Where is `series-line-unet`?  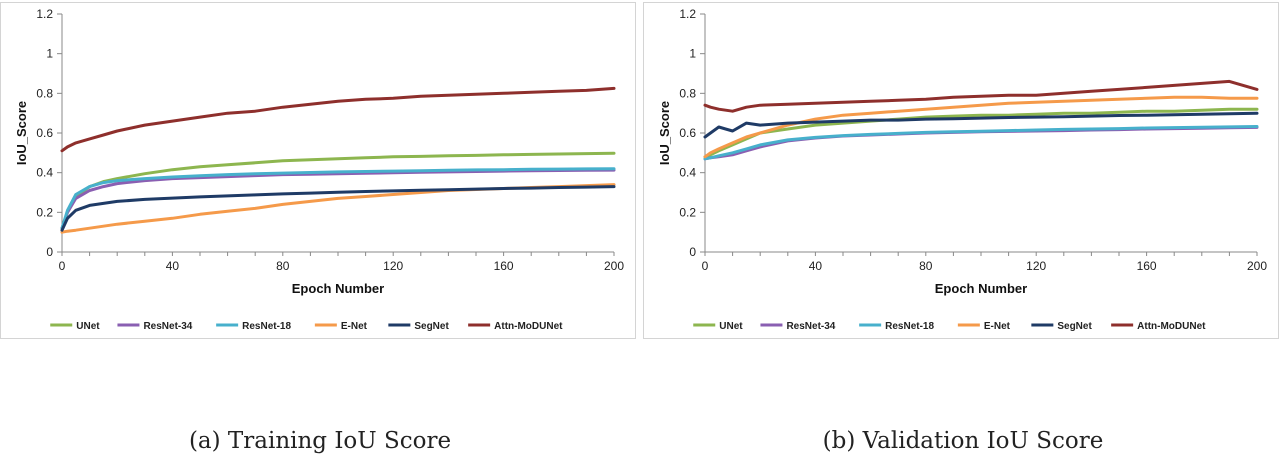
series-line-unet is located at coordinates (981, 133).